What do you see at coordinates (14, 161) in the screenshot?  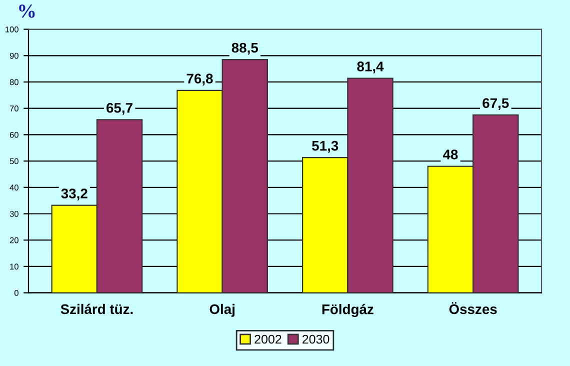 I see `y-tick-label: 50` at bounding box center [14, 161].